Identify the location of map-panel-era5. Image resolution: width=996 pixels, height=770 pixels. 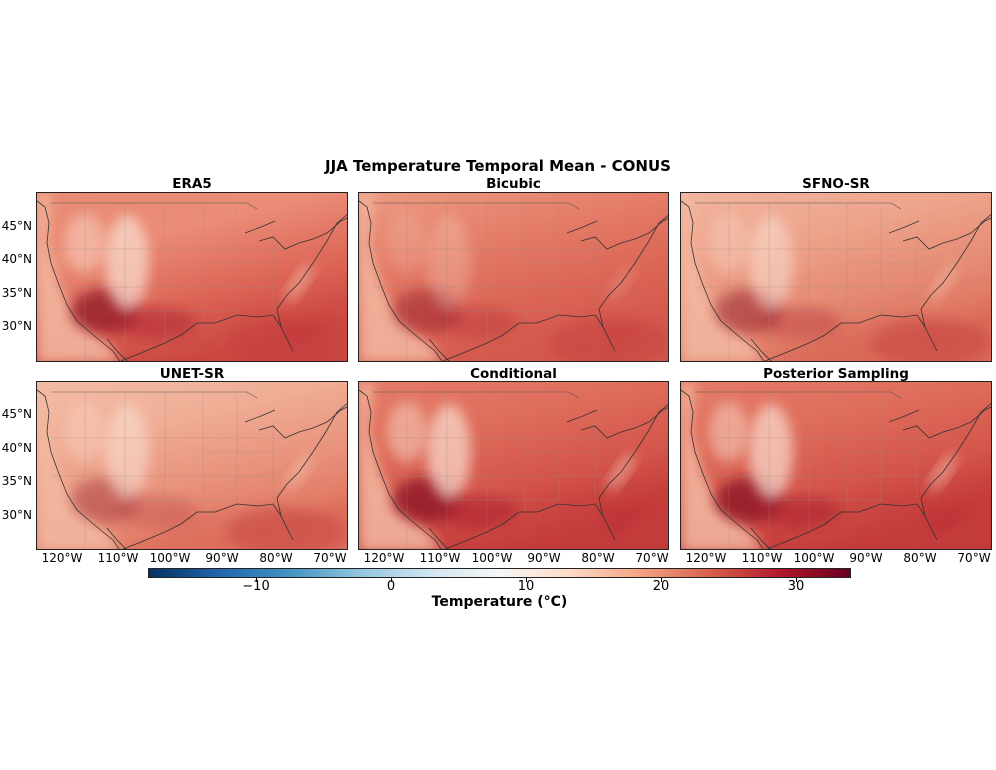
(192, 277).